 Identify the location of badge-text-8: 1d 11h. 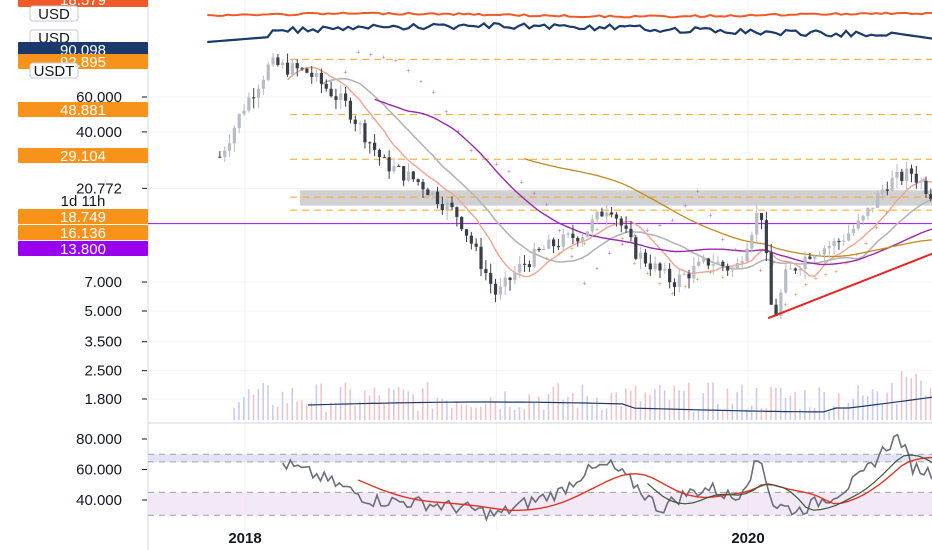
(83, 201).